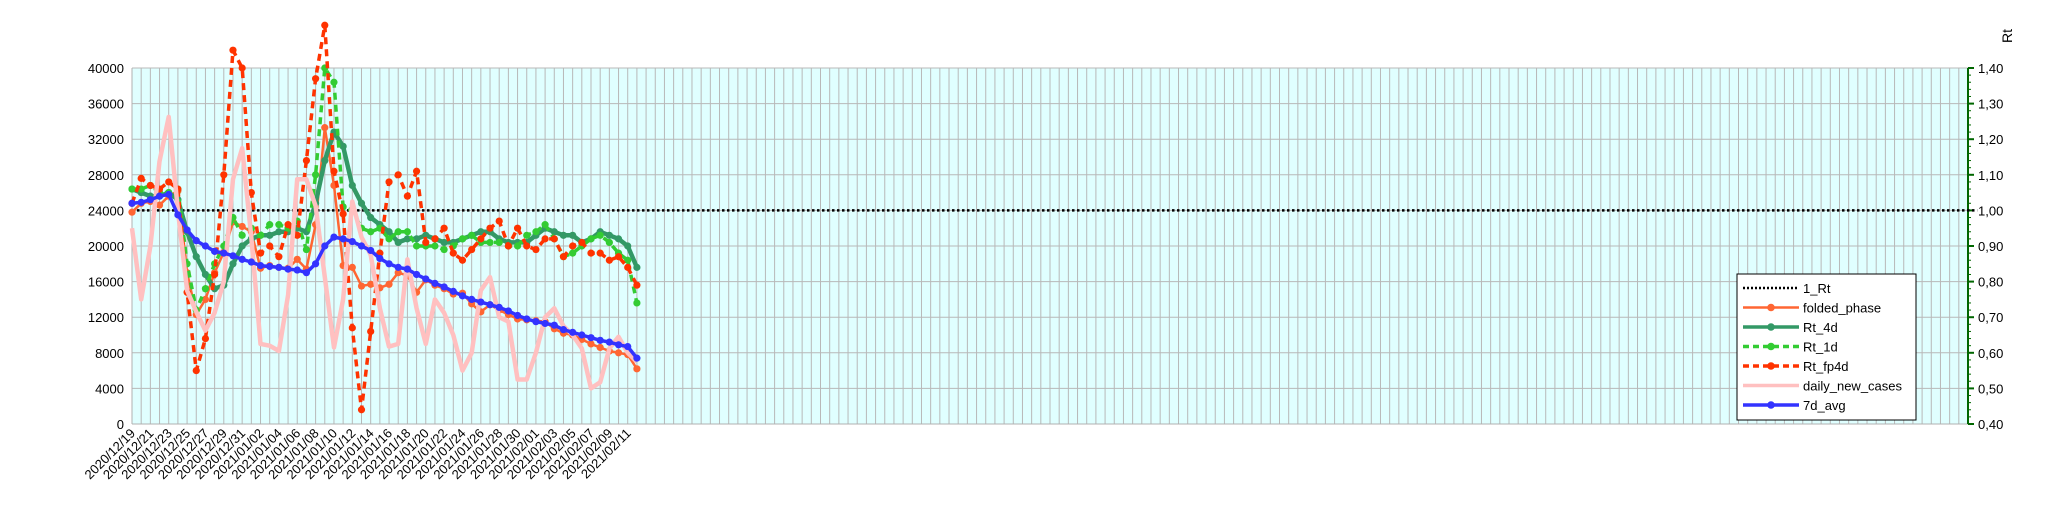 This screenshot has width=2048, height=532. What do you see at coordinates (106, 139) in the screenshot?
I see `left-tick-label: 32000` at bounding box center [106, 139].